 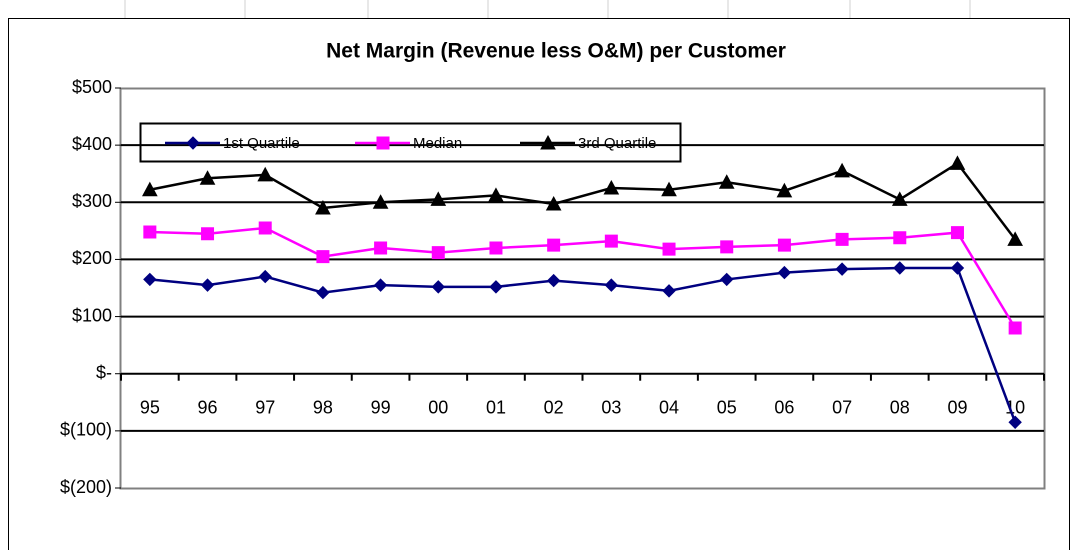 What do you see at coordinates (957, 407) in the screenshot?
I see `x-tick-label: 09` at bounding box center [957, 407].